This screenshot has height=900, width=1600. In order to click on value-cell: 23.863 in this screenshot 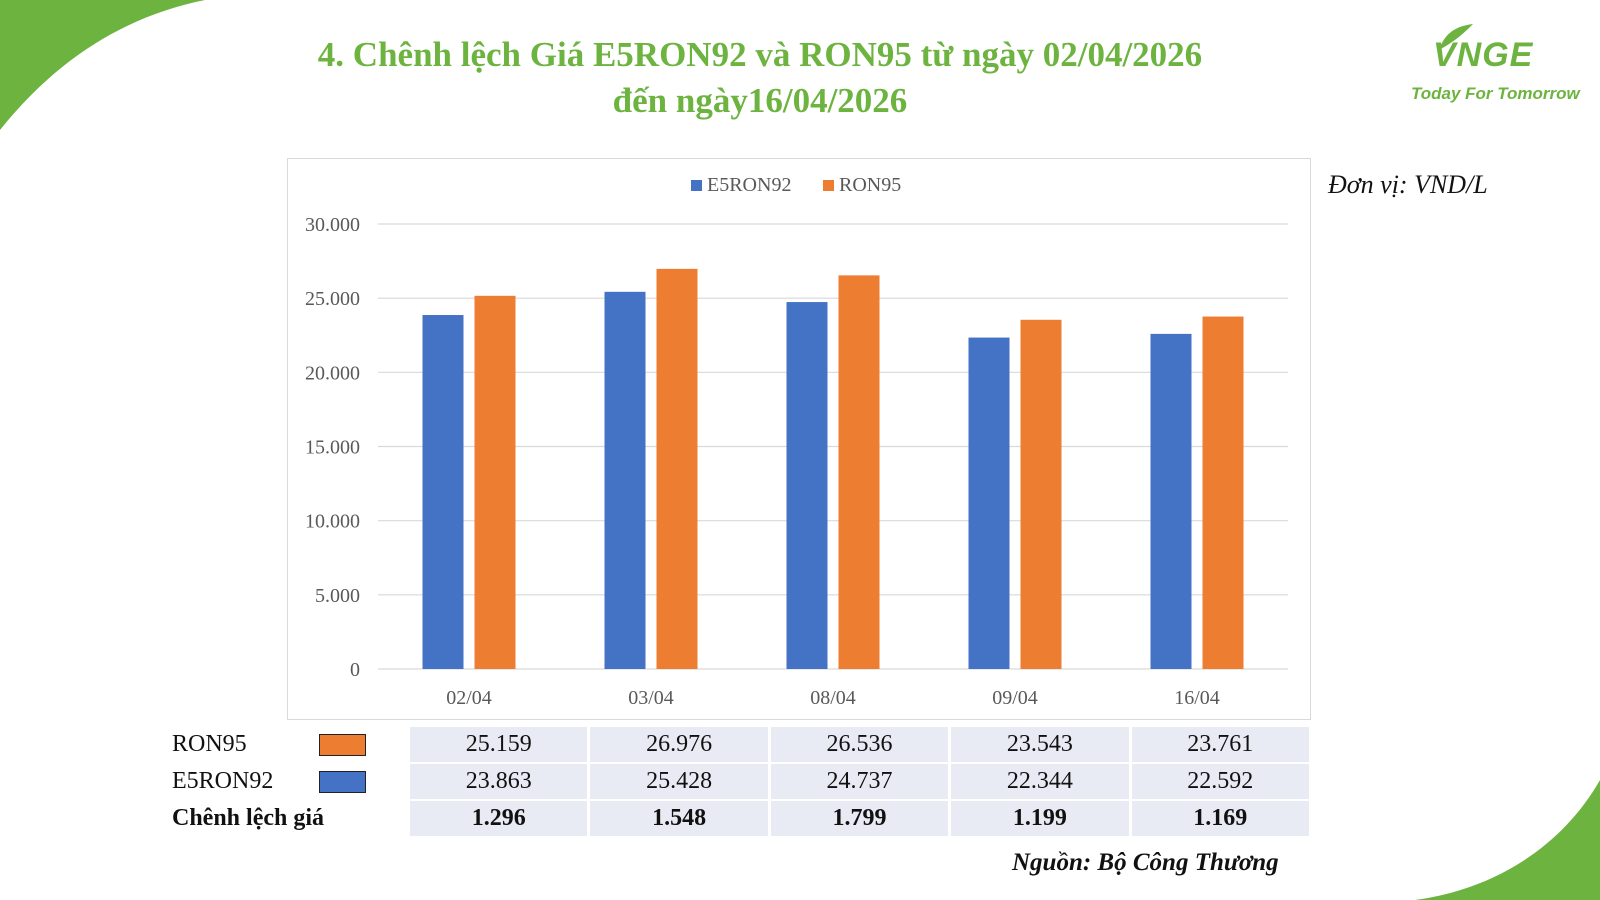, I will do `click(500, 782)`.